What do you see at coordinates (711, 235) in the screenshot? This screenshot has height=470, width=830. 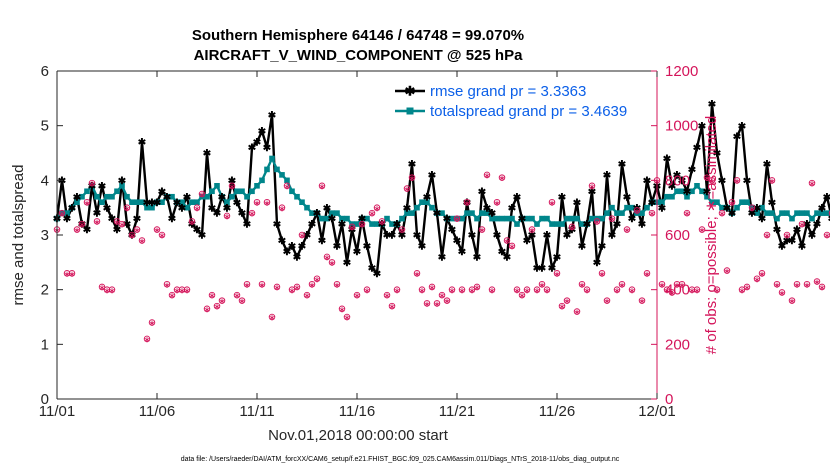 I see `y2-axis-label: # of obs: o=possible; ∗=assimilated` at bounding box center [711, 235].